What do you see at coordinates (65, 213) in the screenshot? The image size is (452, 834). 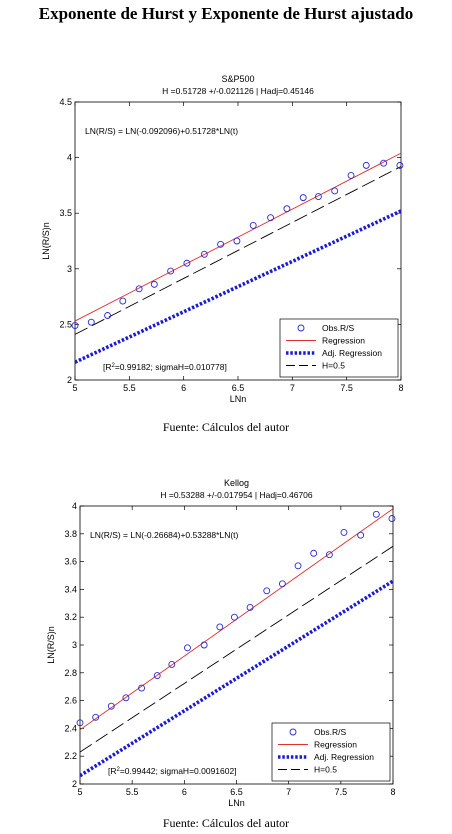 I see `y-tick-label: 3.5` at bounding box center [65, 213].